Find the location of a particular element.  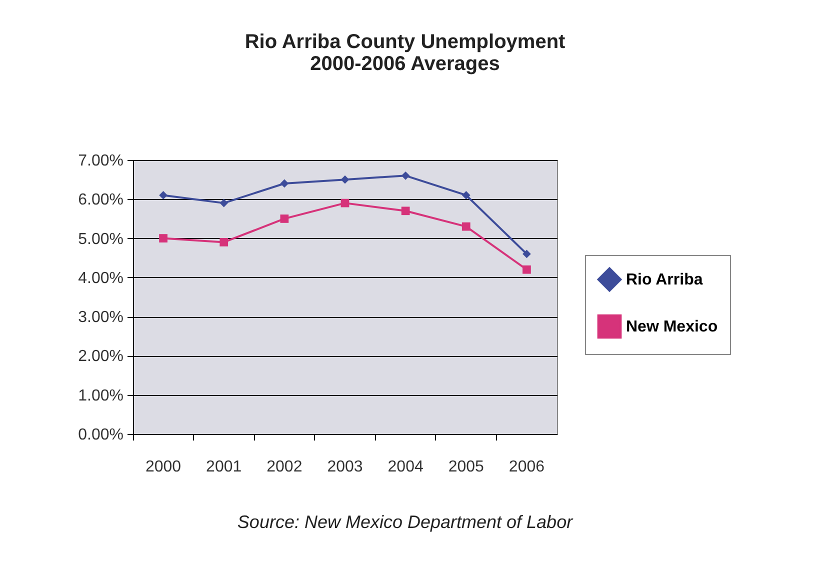

text: Rio Arriba County Unemployment is located at coordinates (405, 42).